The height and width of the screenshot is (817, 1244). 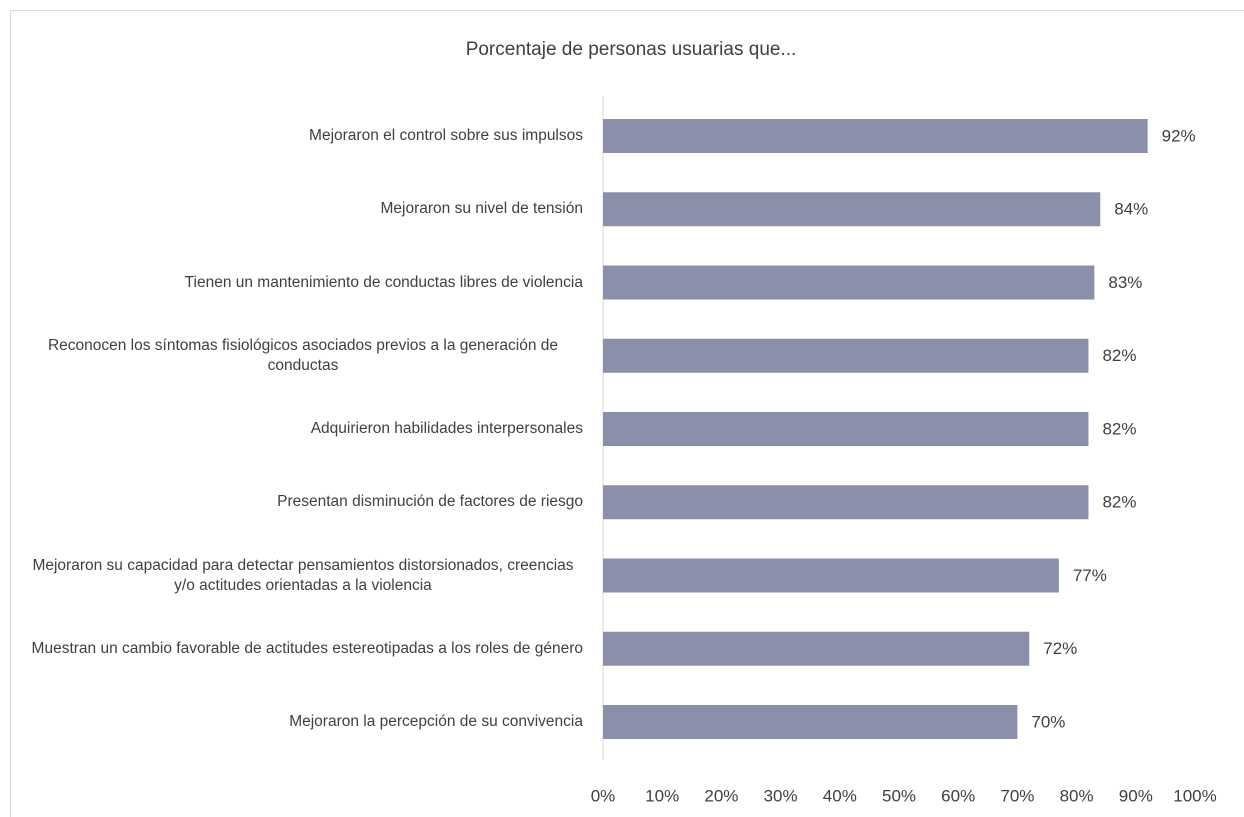 What do you see at coordinates (1090, 575) in the screenshot?
I see `value-label: 77%` at bounding box center [1090, 575].